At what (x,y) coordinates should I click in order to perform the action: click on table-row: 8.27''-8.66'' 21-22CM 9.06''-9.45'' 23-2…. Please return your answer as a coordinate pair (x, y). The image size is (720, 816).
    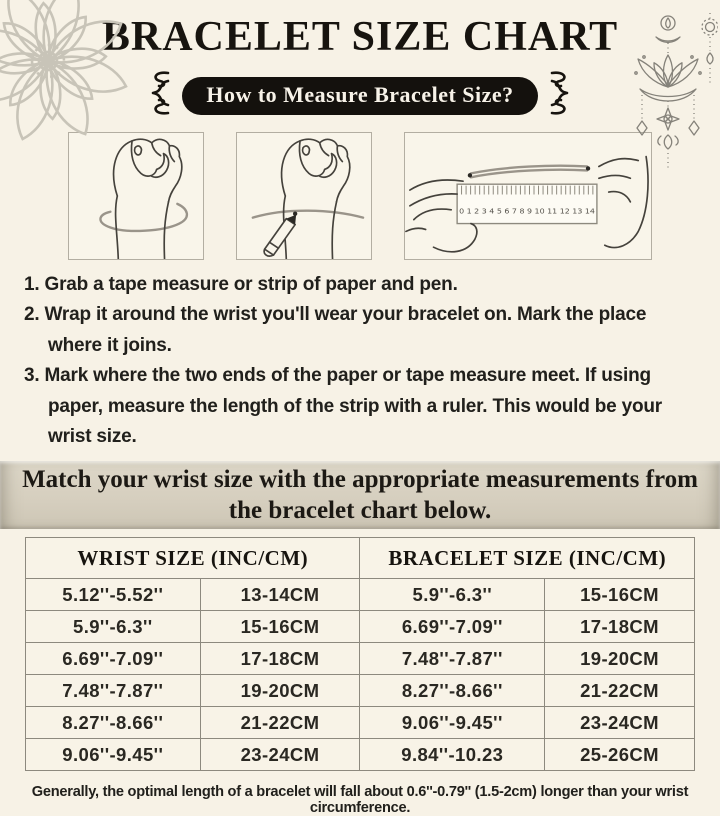
    Looking at the image, I should click on (360, 723).